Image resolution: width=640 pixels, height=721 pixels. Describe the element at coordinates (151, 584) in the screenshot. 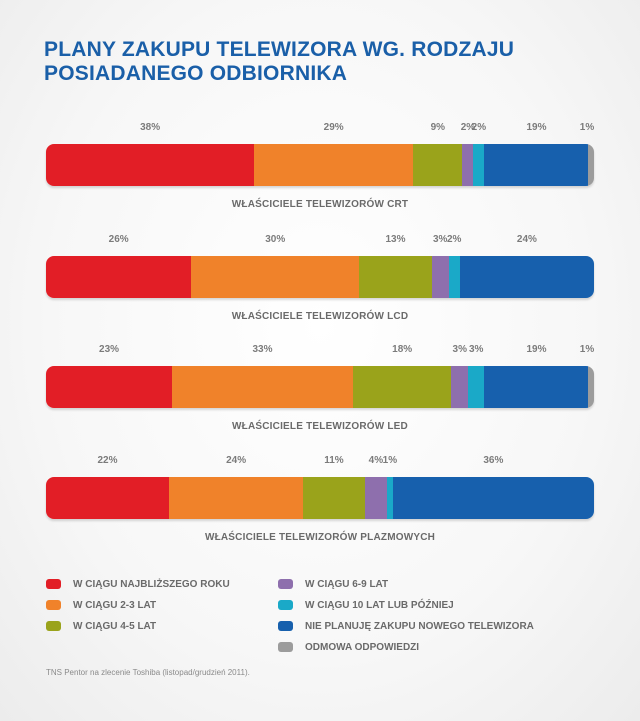

I see `legend-label: W CIĄGU NAJBLIŻSZEGO ROKU` at that location.